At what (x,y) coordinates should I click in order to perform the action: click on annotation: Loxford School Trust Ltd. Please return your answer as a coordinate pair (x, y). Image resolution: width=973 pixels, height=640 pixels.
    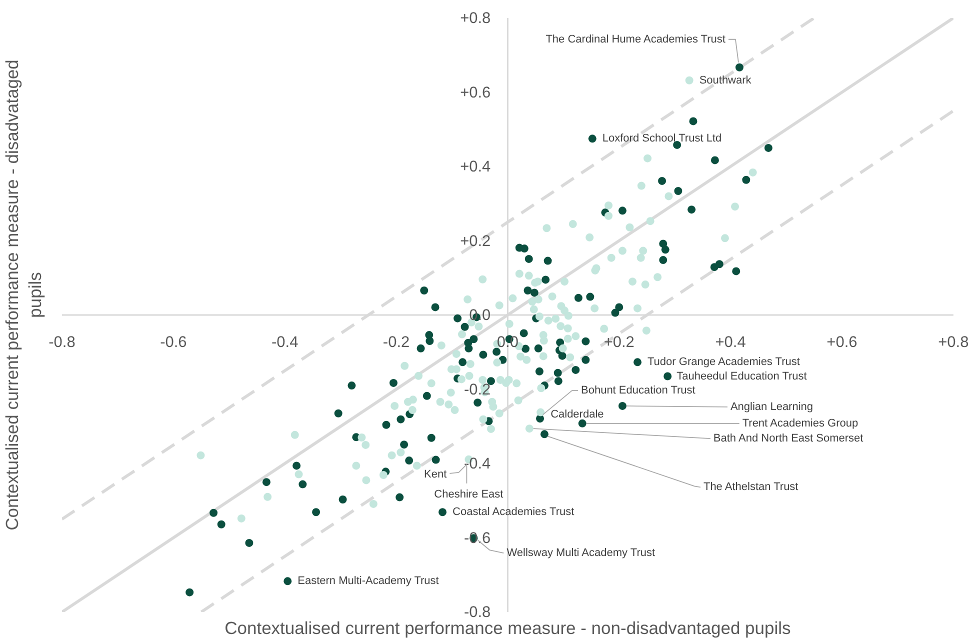
    Looking at the image, I should click on (662, 138).